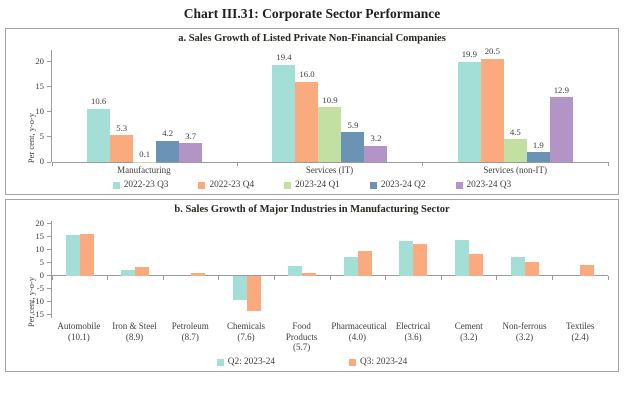 This screenshot has width=624, height=402. I want to click on bar-value-label: 4.5, so click(515, 131).